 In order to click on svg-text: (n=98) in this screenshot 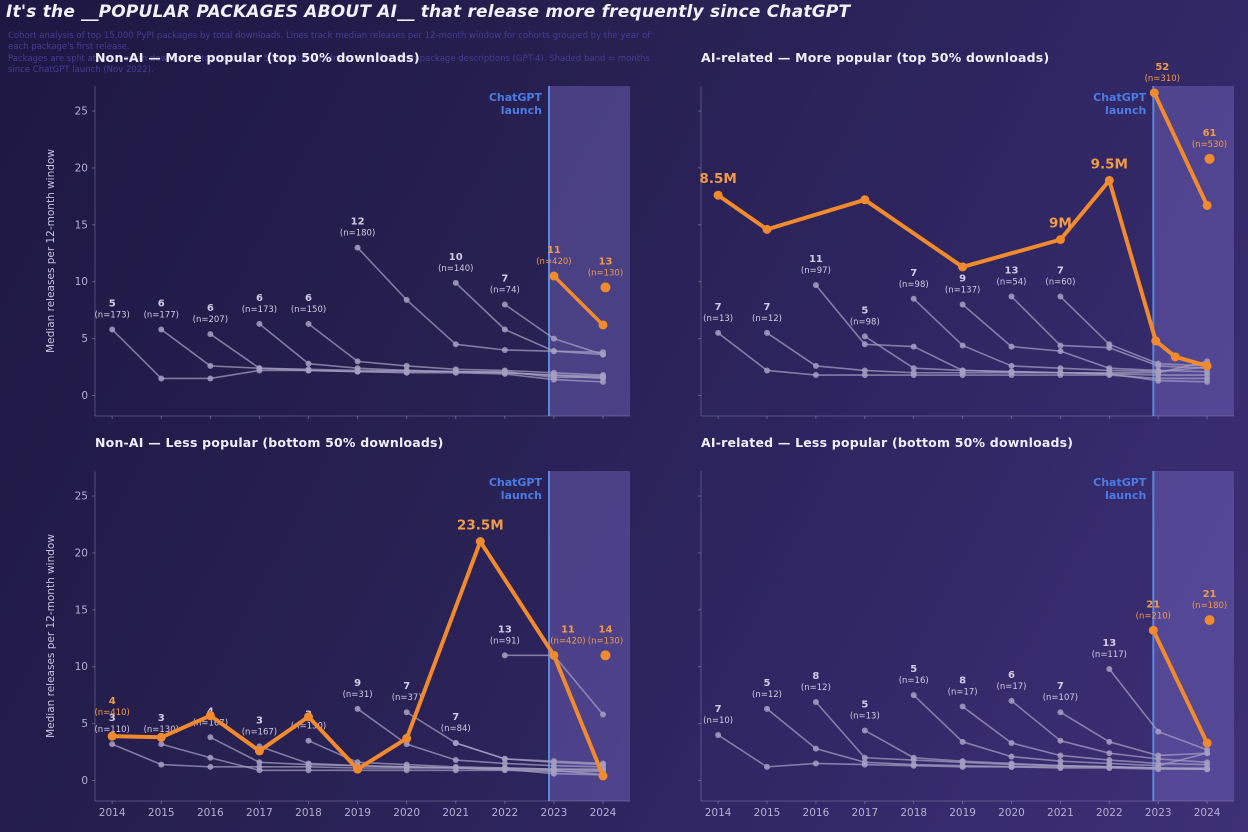, I will do `click(914, 285)`.